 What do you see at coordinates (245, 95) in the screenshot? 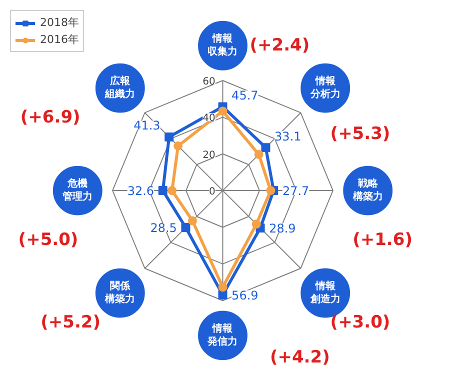
I see `data-label: 45.7` at bounding box center [245, 95].